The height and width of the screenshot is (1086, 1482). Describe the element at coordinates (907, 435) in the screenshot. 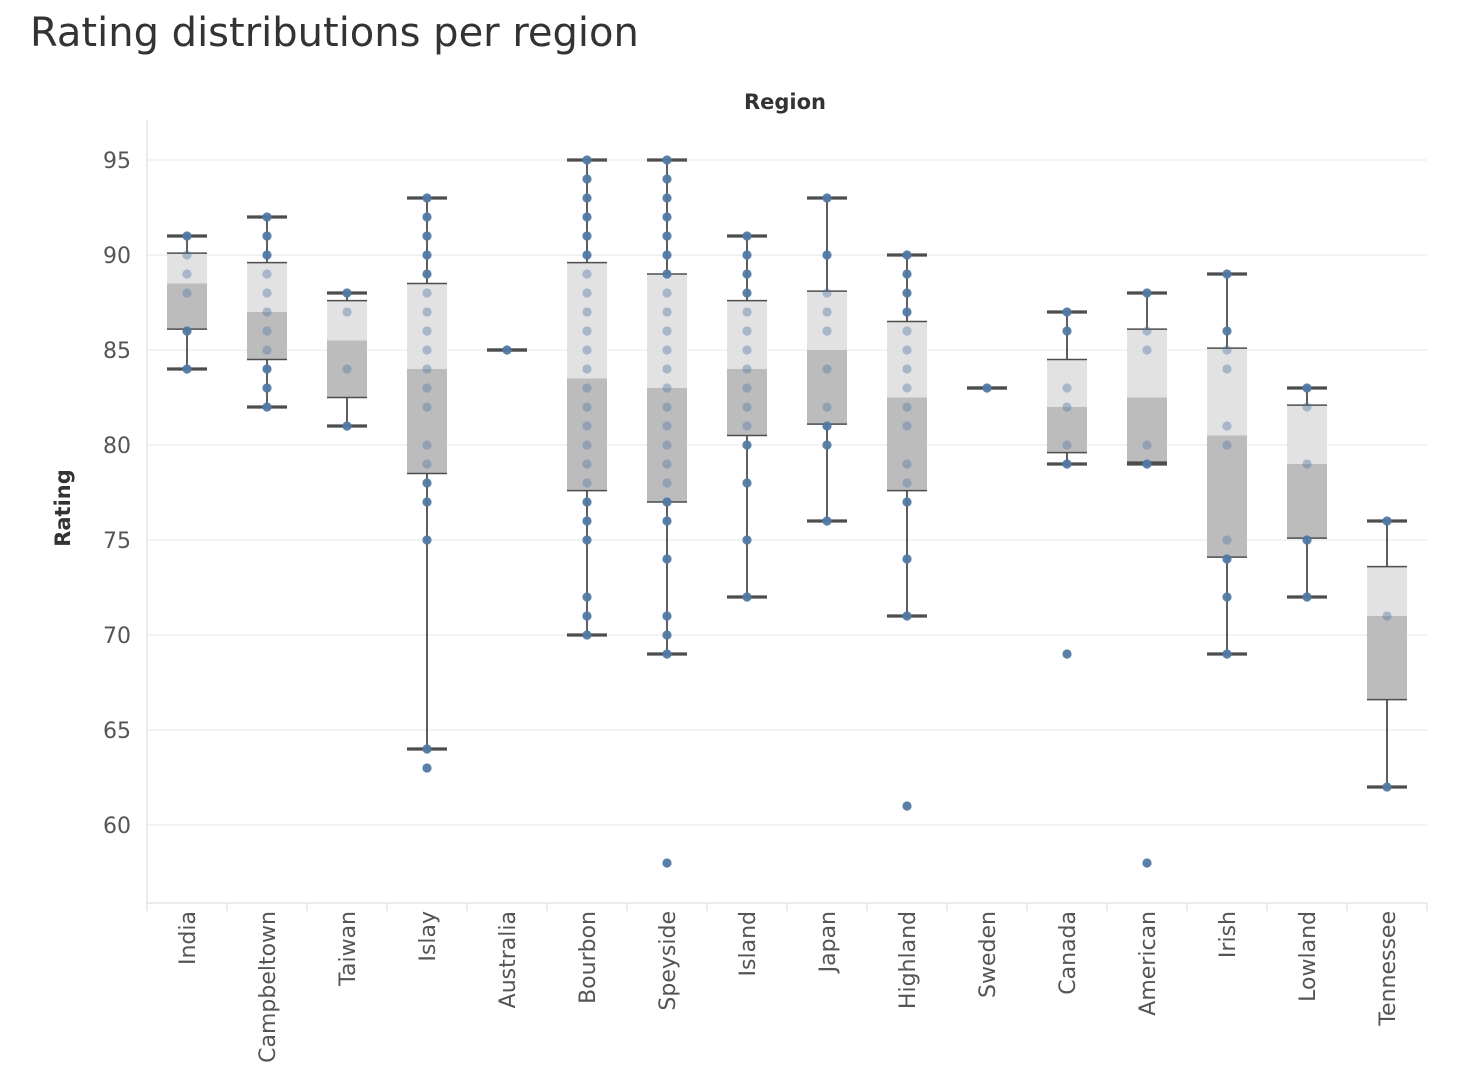

I see `box-highland` at that location.